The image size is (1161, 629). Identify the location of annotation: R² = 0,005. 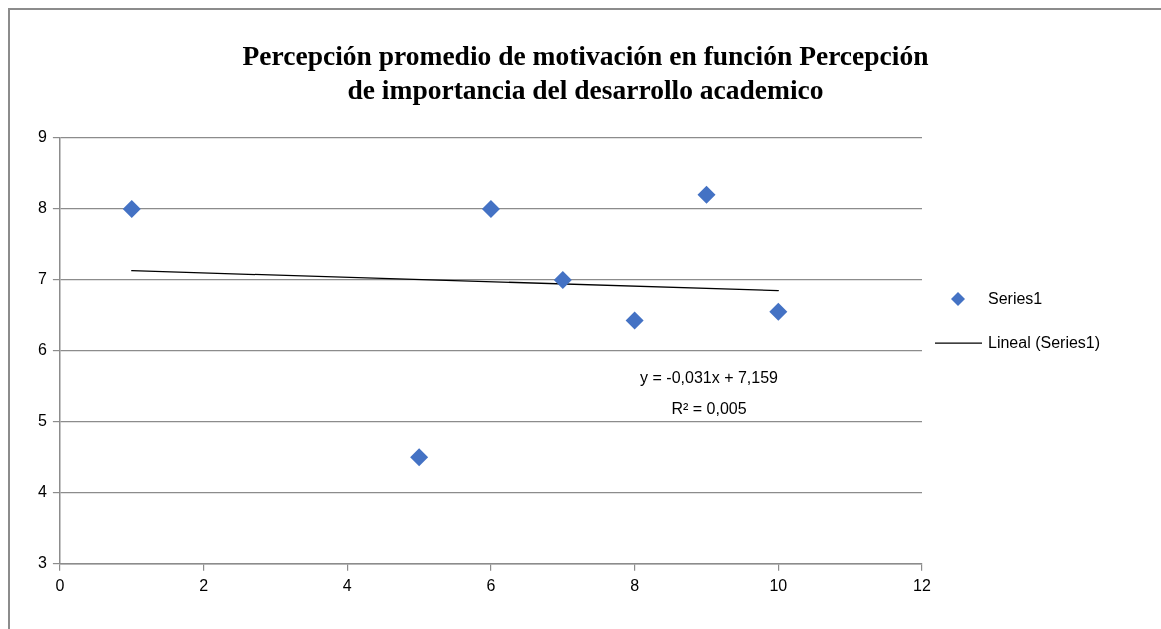
(709, 408).